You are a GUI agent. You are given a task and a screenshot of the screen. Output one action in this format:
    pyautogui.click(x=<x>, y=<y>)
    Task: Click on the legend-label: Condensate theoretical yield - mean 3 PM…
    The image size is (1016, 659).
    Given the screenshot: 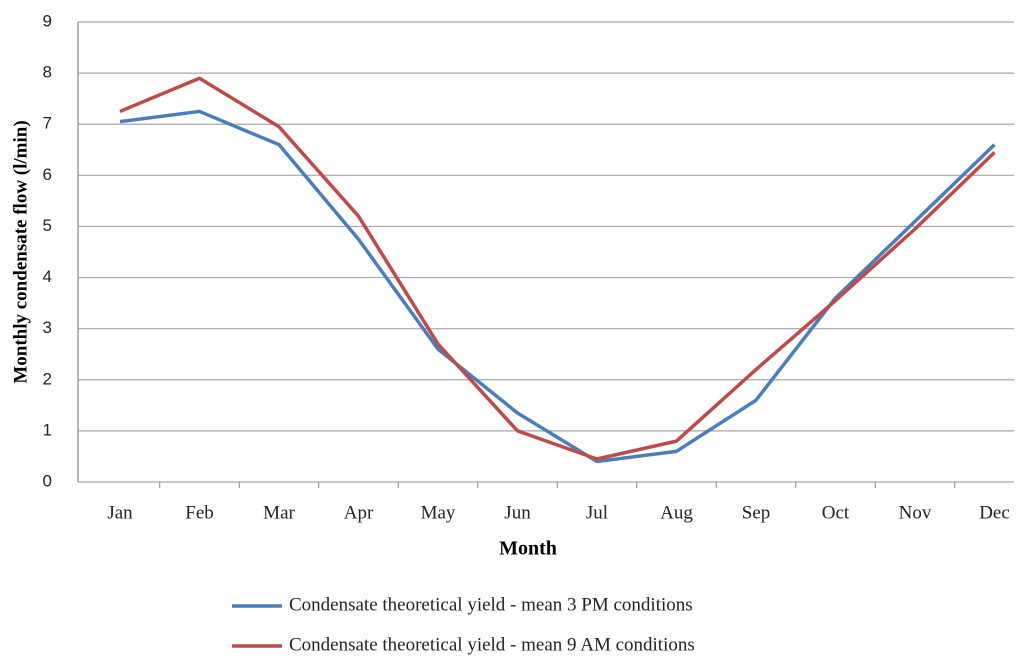 What is the action you would take?
    pyautogui.click(x=491, y=604)
    